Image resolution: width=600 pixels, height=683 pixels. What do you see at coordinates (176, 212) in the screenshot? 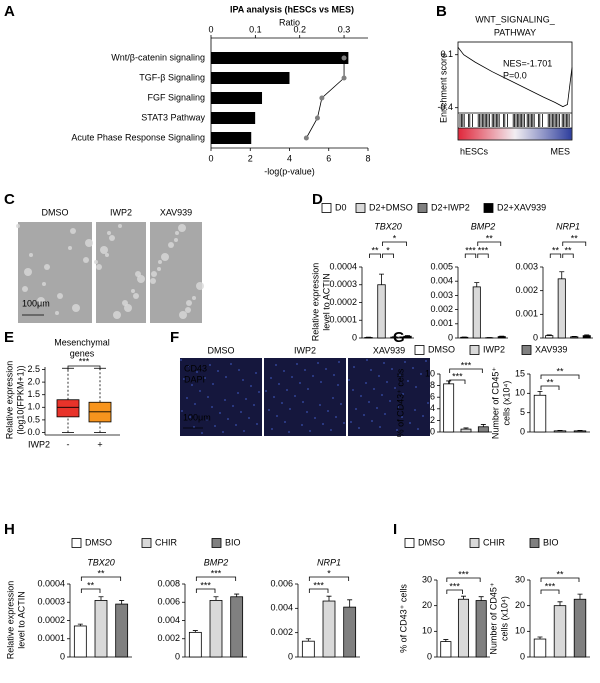
I see `condition-label: XAV939` at bounding box center [176, 212].